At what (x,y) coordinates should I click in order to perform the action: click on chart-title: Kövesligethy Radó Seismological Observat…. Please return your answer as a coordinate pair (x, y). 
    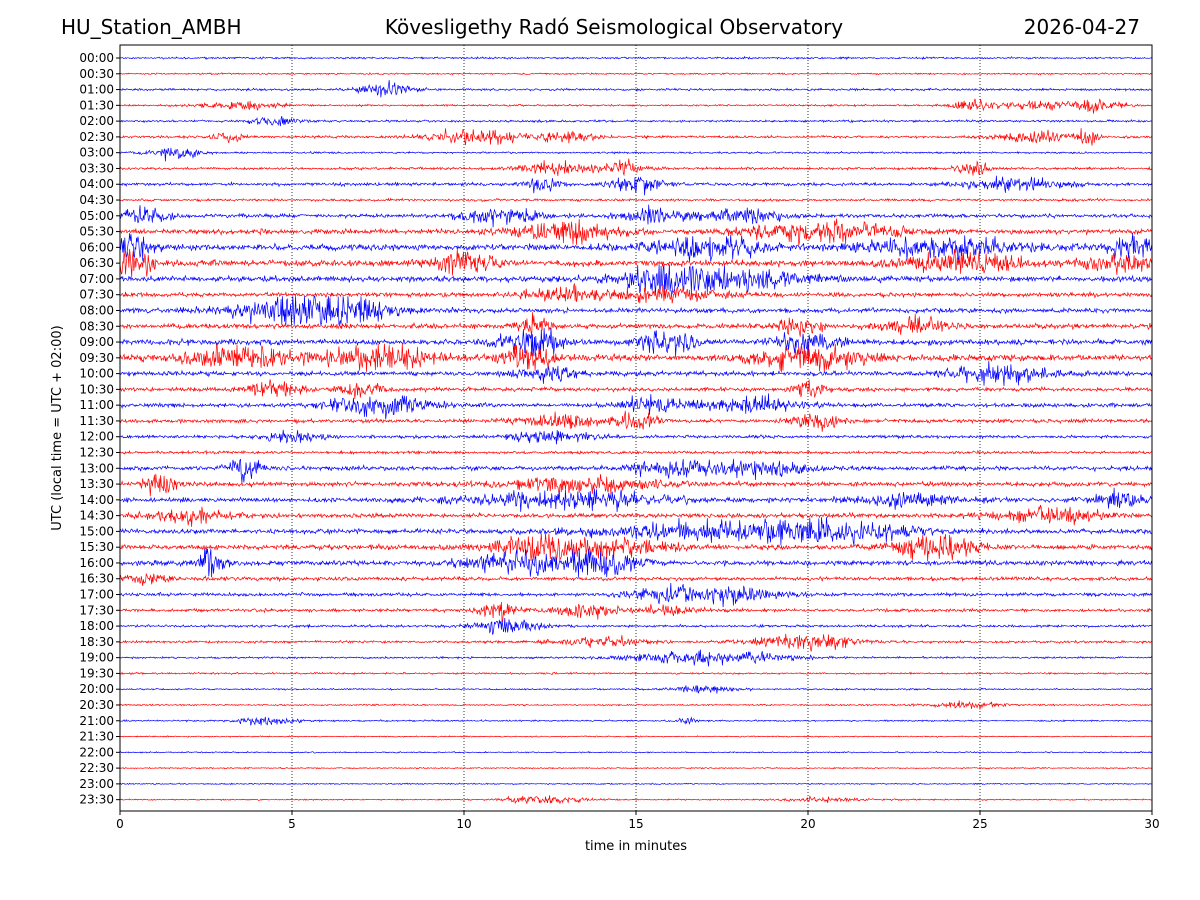
    Looking at the image, I should click on (614, 27).